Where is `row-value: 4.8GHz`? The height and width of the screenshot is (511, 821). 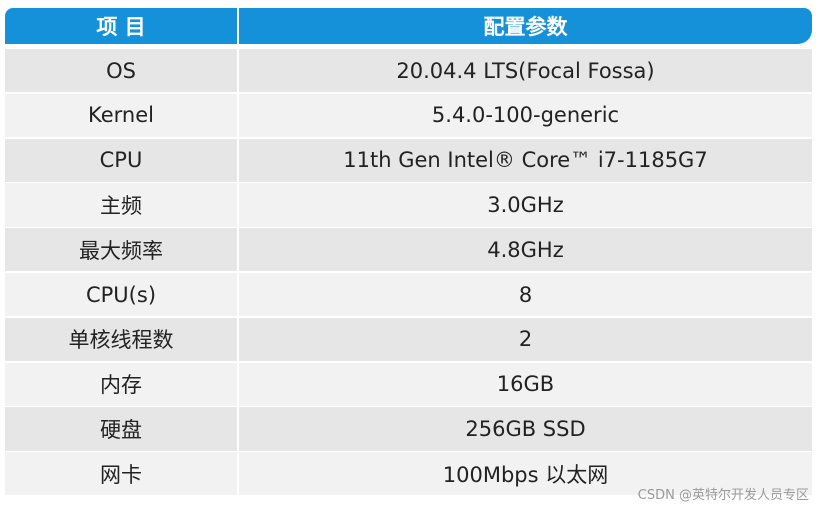
row-value: 4.8GHz is located at coordinates (525, 250).